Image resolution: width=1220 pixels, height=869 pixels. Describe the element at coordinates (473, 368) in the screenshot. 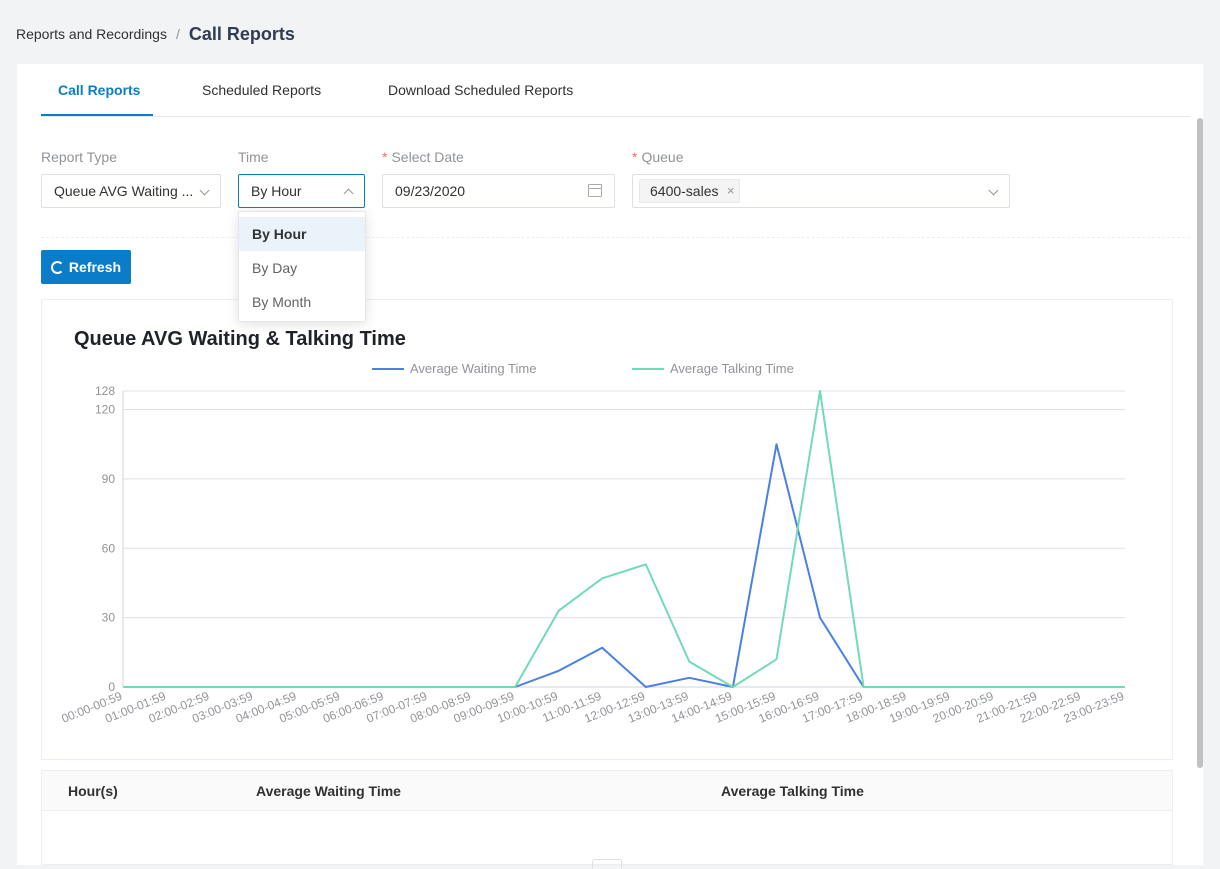

I see `legend-label-waiting: Average Waiting Time` at that location.